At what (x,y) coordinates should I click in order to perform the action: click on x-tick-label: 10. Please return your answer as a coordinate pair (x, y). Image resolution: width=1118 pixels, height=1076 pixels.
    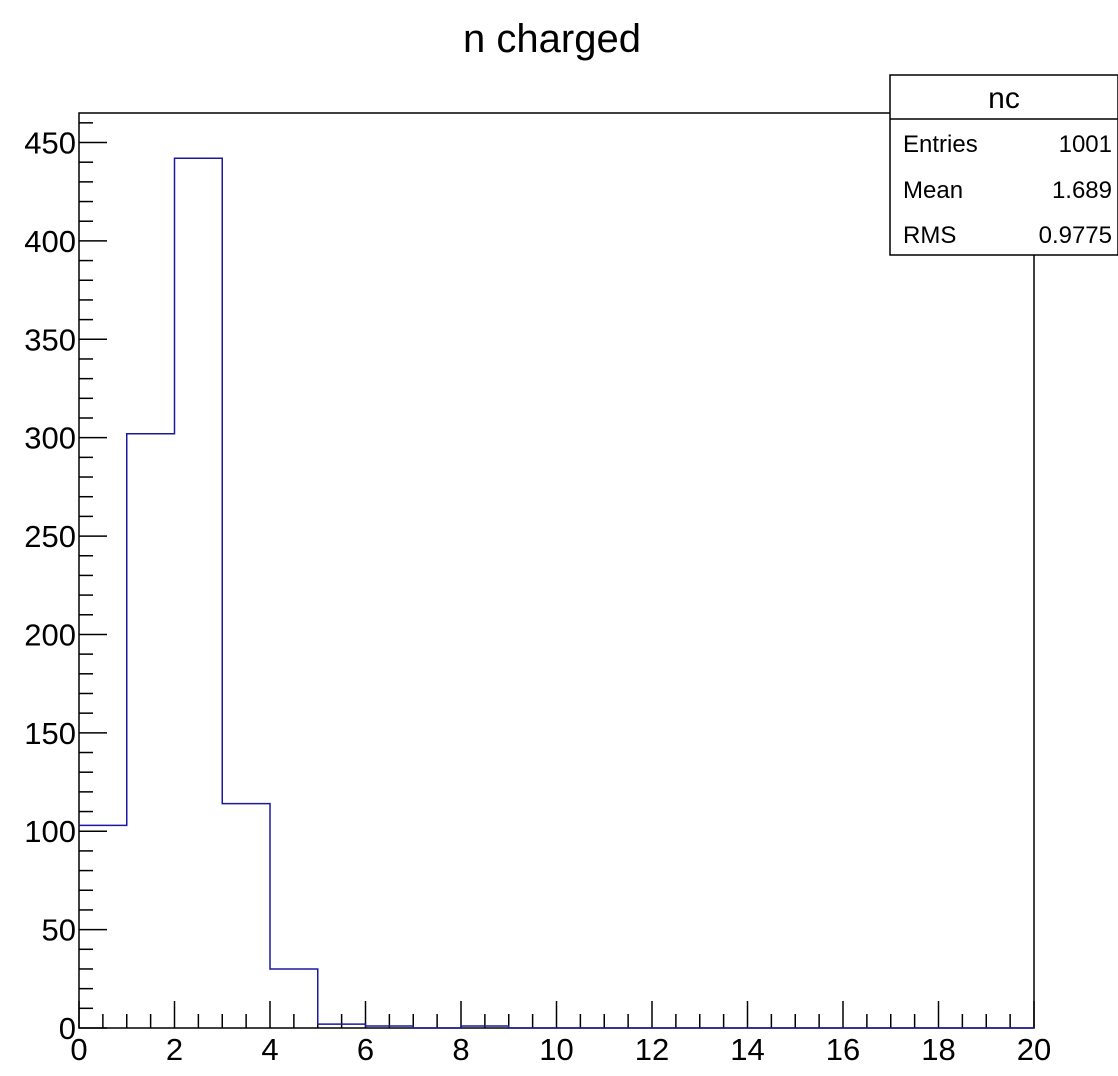
    Looking at the image, I should click on (556, 1049).